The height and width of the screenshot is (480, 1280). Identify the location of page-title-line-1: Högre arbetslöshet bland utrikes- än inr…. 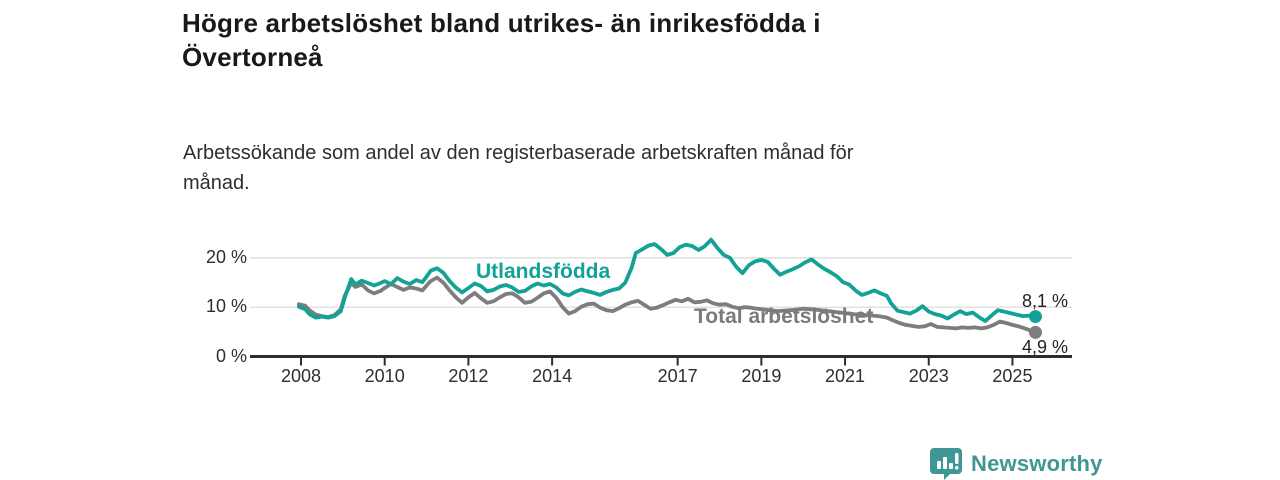
(501, 23).